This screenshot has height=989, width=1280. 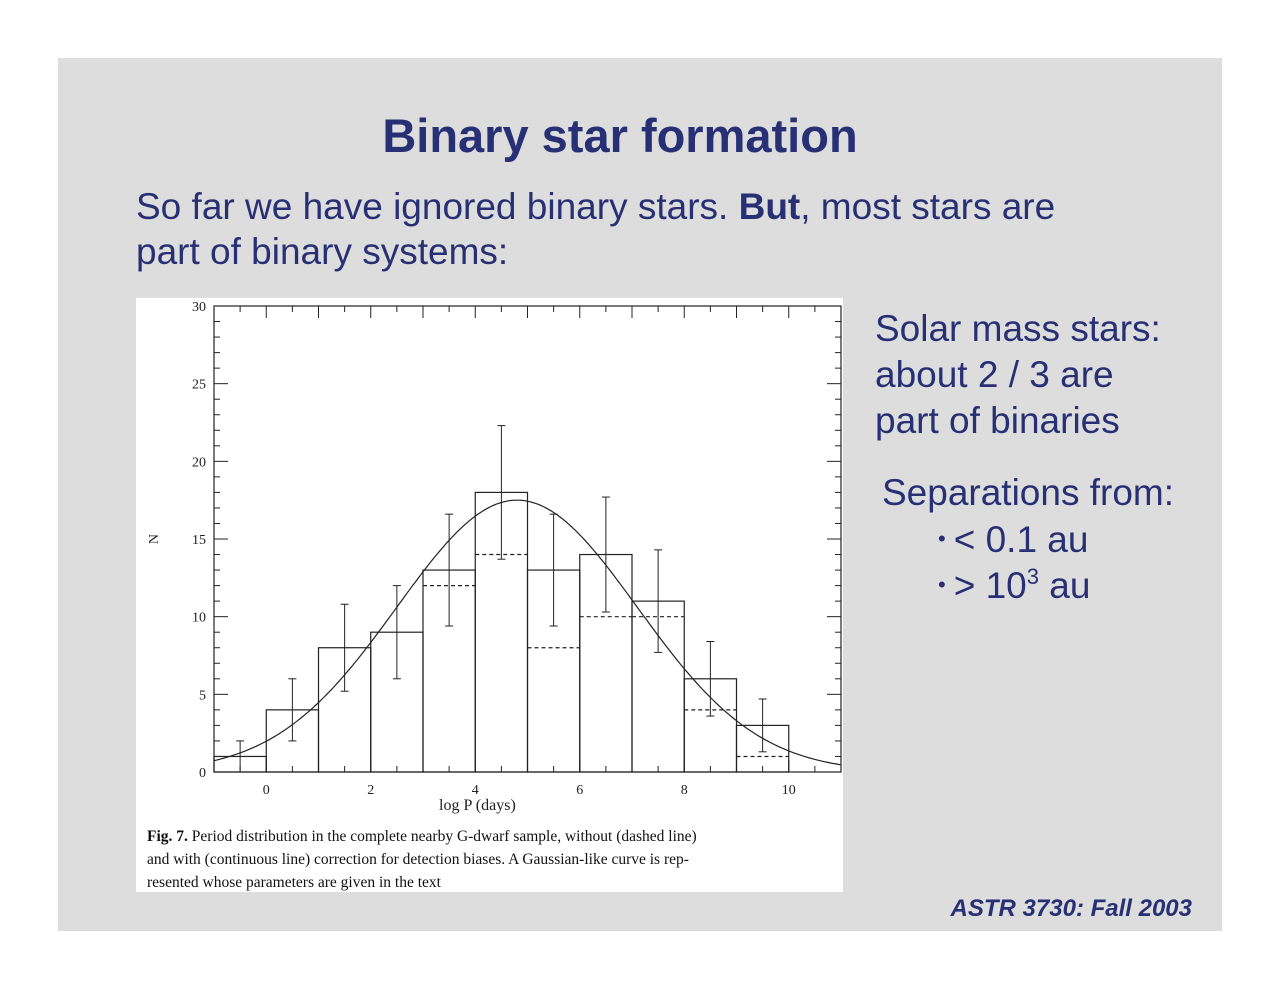 I want to click on bullet-item-2: • > 103 au, so click(x=1014, y=585).